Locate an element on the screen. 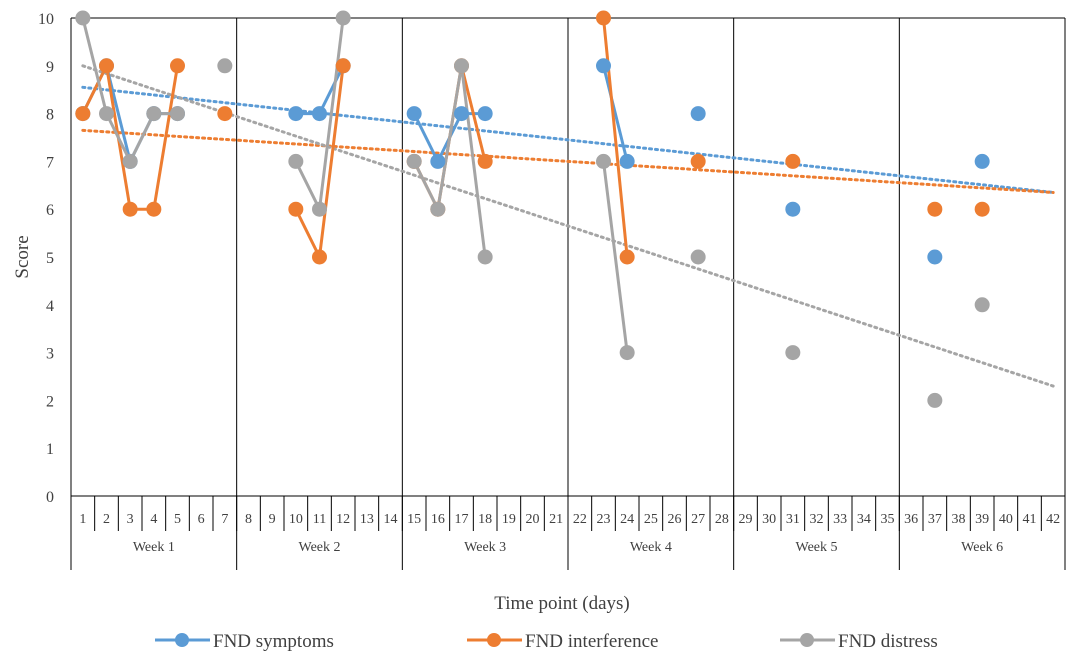  x-tick-label: 39 is located at coordinates (982, 519).